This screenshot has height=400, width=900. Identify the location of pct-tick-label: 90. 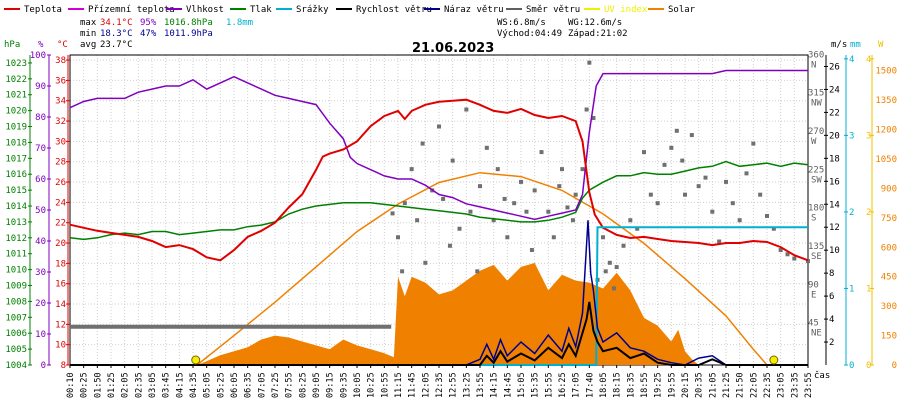
(40, 87).